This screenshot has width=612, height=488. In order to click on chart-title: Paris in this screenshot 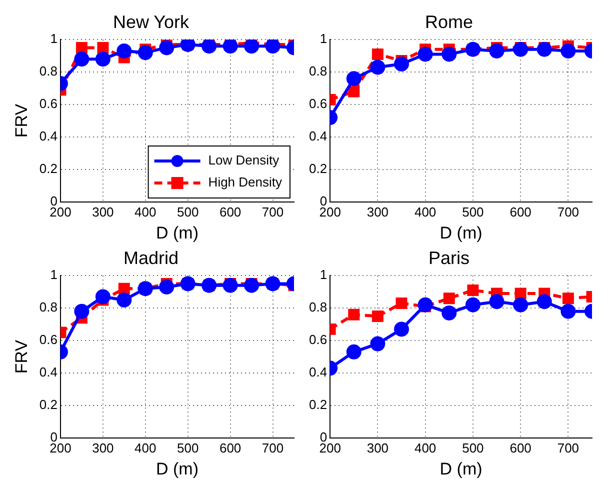, I will do `click(449, 258)`.